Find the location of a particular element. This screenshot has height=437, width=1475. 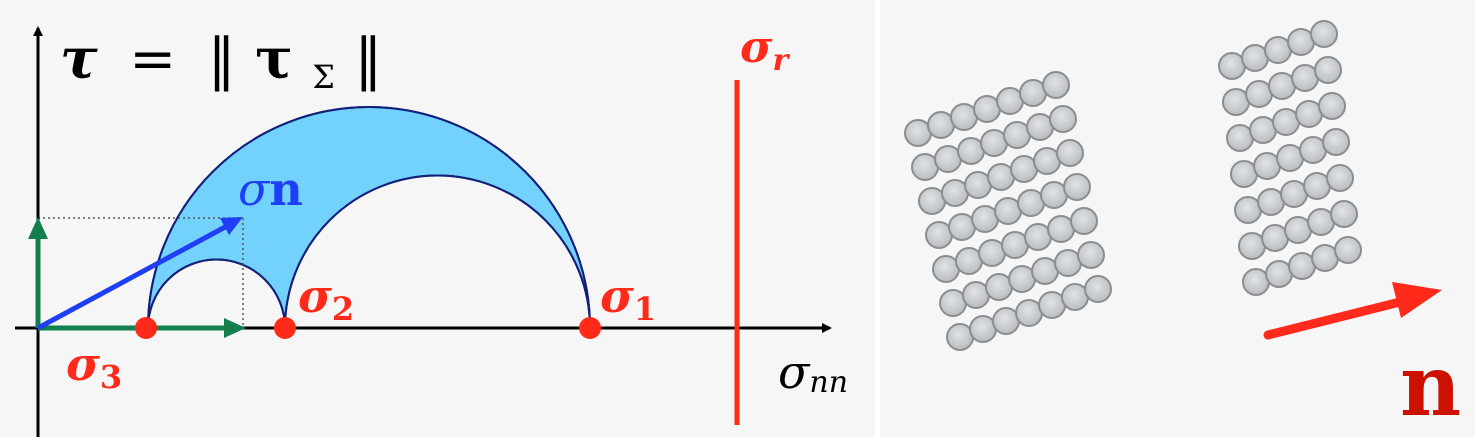

sigma-nn-label: σnn is located at coordinates (813, 372).